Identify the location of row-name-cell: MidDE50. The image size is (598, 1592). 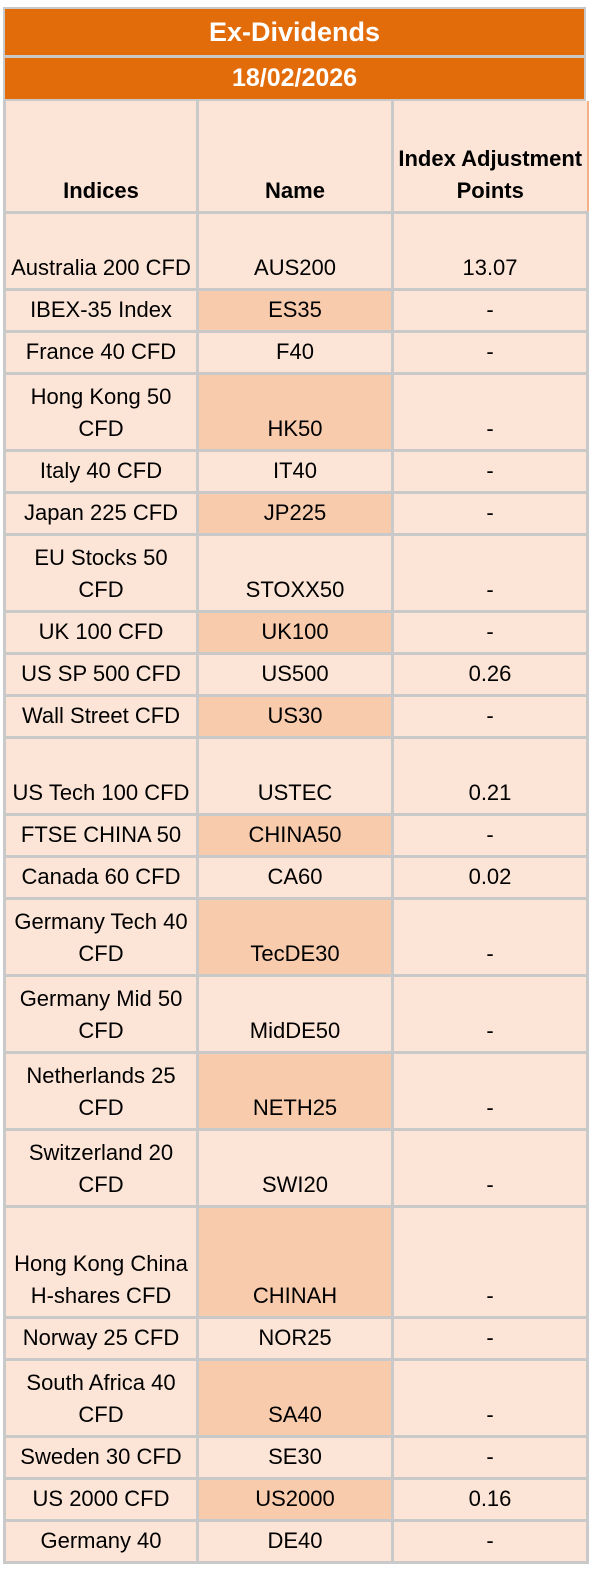
(295, 1014).